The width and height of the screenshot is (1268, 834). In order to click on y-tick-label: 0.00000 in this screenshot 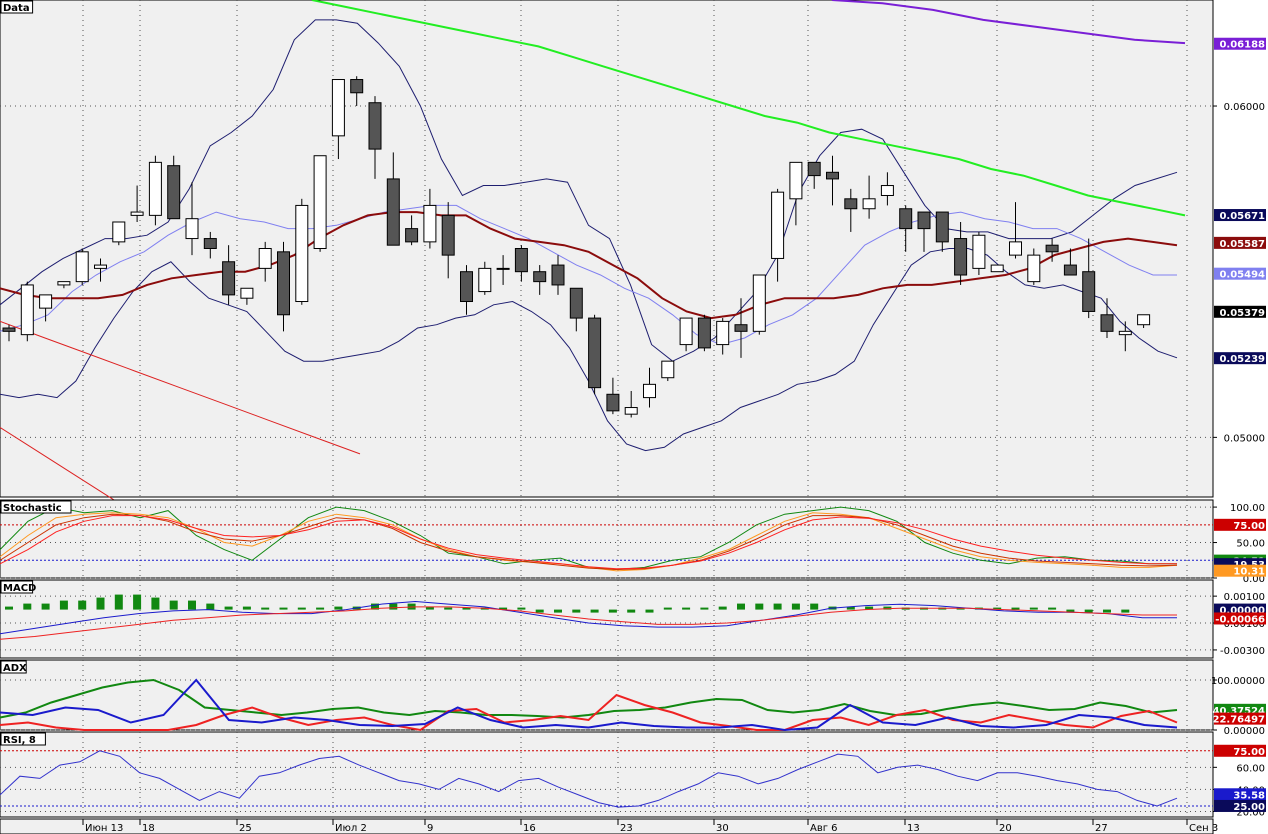, I will do `click(1244, 731)`.